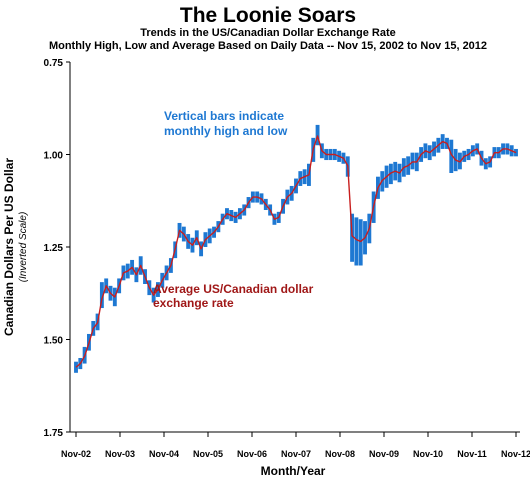 Image resolution: width=530 pixels, height=480 pixels. I want to click on y-tick-label: 0.75, so click(54, 63).